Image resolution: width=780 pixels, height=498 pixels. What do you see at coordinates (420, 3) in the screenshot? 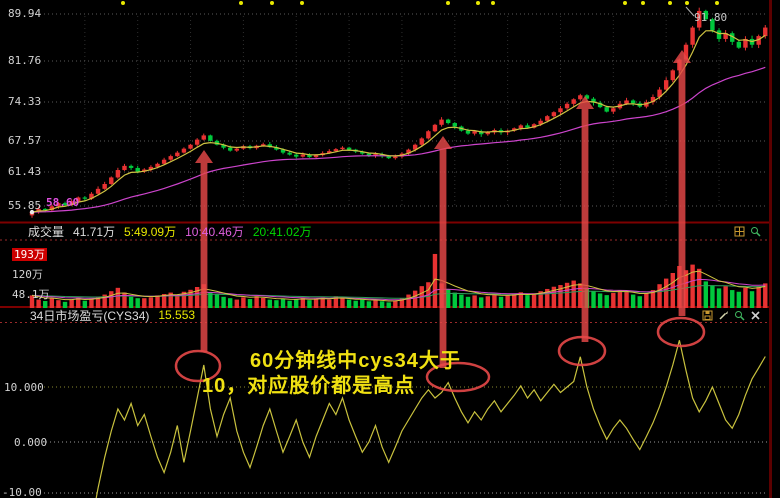
I see `top-markers` at bounding box center [420, 3].